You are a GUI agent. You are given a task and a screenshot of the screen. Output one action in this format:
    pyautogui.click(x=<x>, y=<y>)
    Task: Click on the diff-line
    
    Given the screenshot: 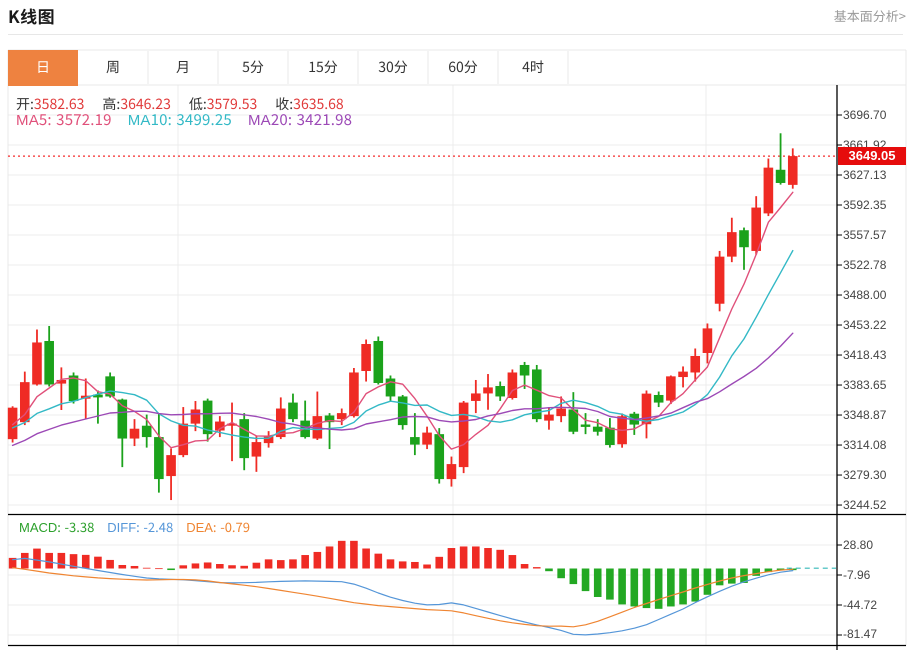 What is the action you would take?
    pyautogui.click(x=403, y=596)
    